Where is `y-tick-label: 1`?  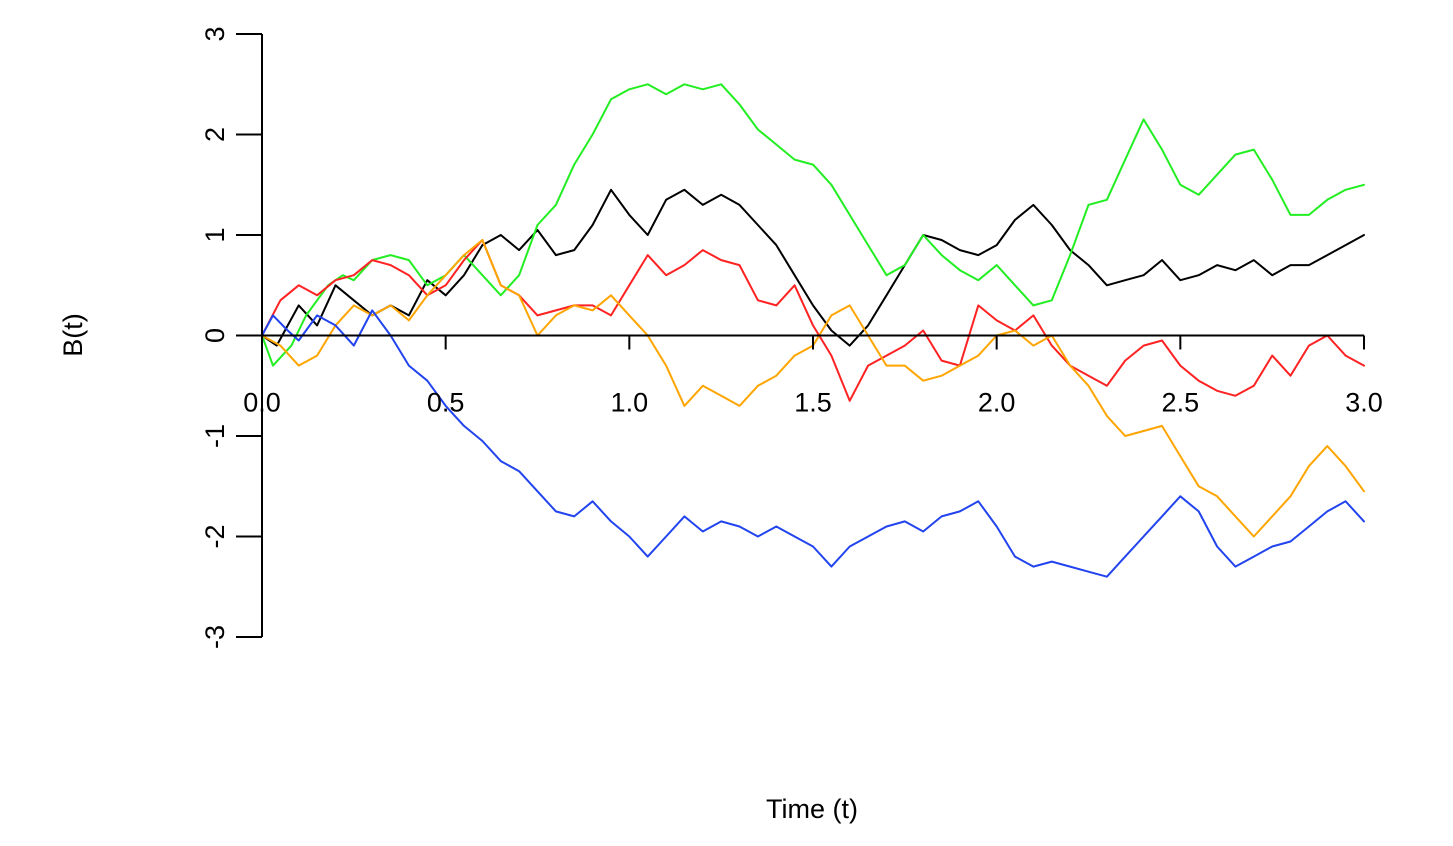 y-tick-label: 1 is located at coordinates (215, 234).